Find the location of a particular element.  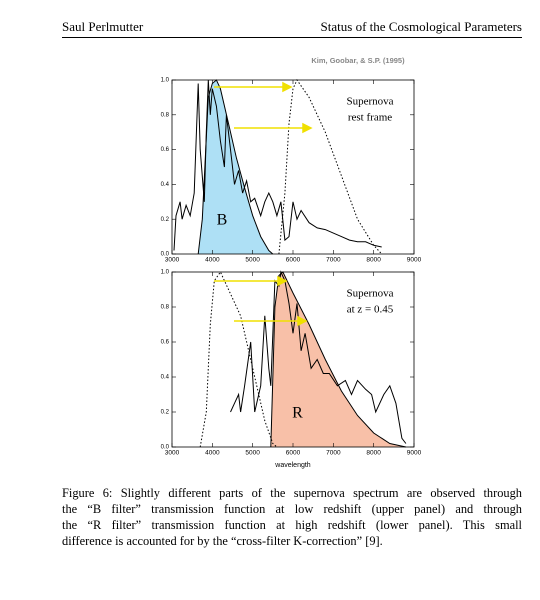

header-author: Saul Perlmutter is located at coordinates (103, 26).